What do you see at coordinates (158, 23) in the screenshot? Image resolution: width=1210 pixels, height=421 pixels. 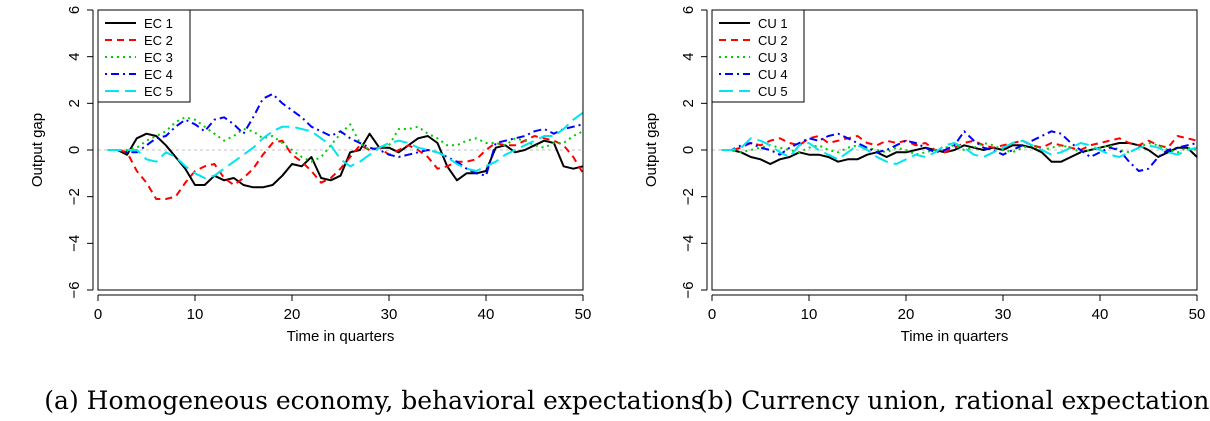 I see `legend-label: EC 1` at bounding box center [158, 23].